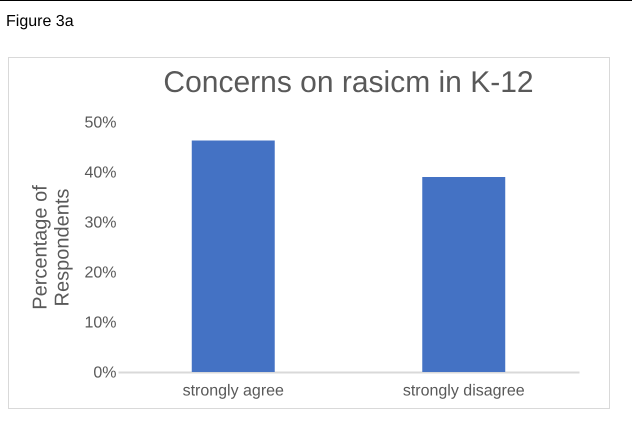 The width and height of the screenshot is (632, 434). Describe the element at coordinates (233, 391) in the screenshot. I see `x-tick-label: strongly agree` at that location.